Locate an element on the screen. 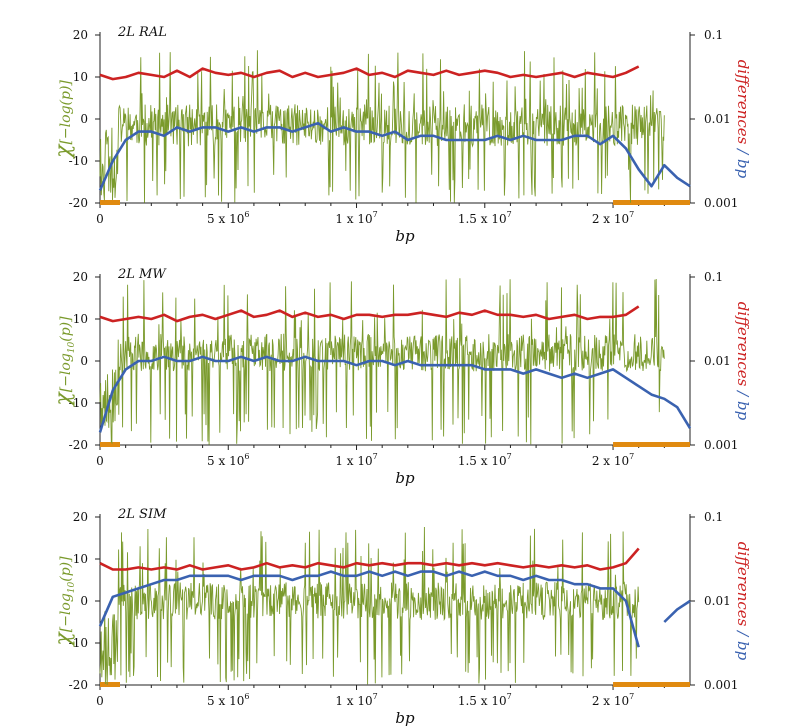  panel-title: 2L SIM is located at coordinates (142, 514).